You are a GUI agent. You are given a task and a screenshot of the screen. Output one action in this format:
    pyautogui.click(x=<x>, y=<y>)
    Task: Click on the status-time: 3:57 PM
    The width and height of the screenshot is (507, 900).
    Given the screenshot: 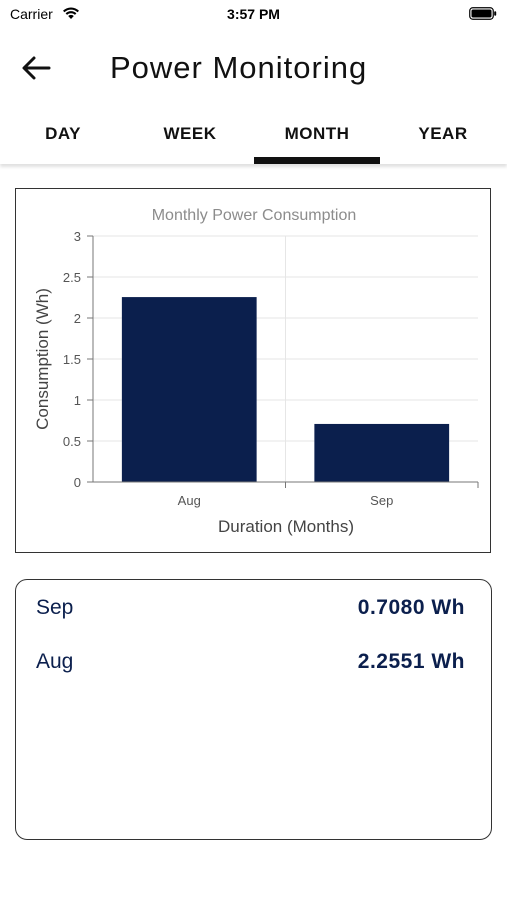 What is the action you would take?
    pyautogui.click(x=253, y=14)
    